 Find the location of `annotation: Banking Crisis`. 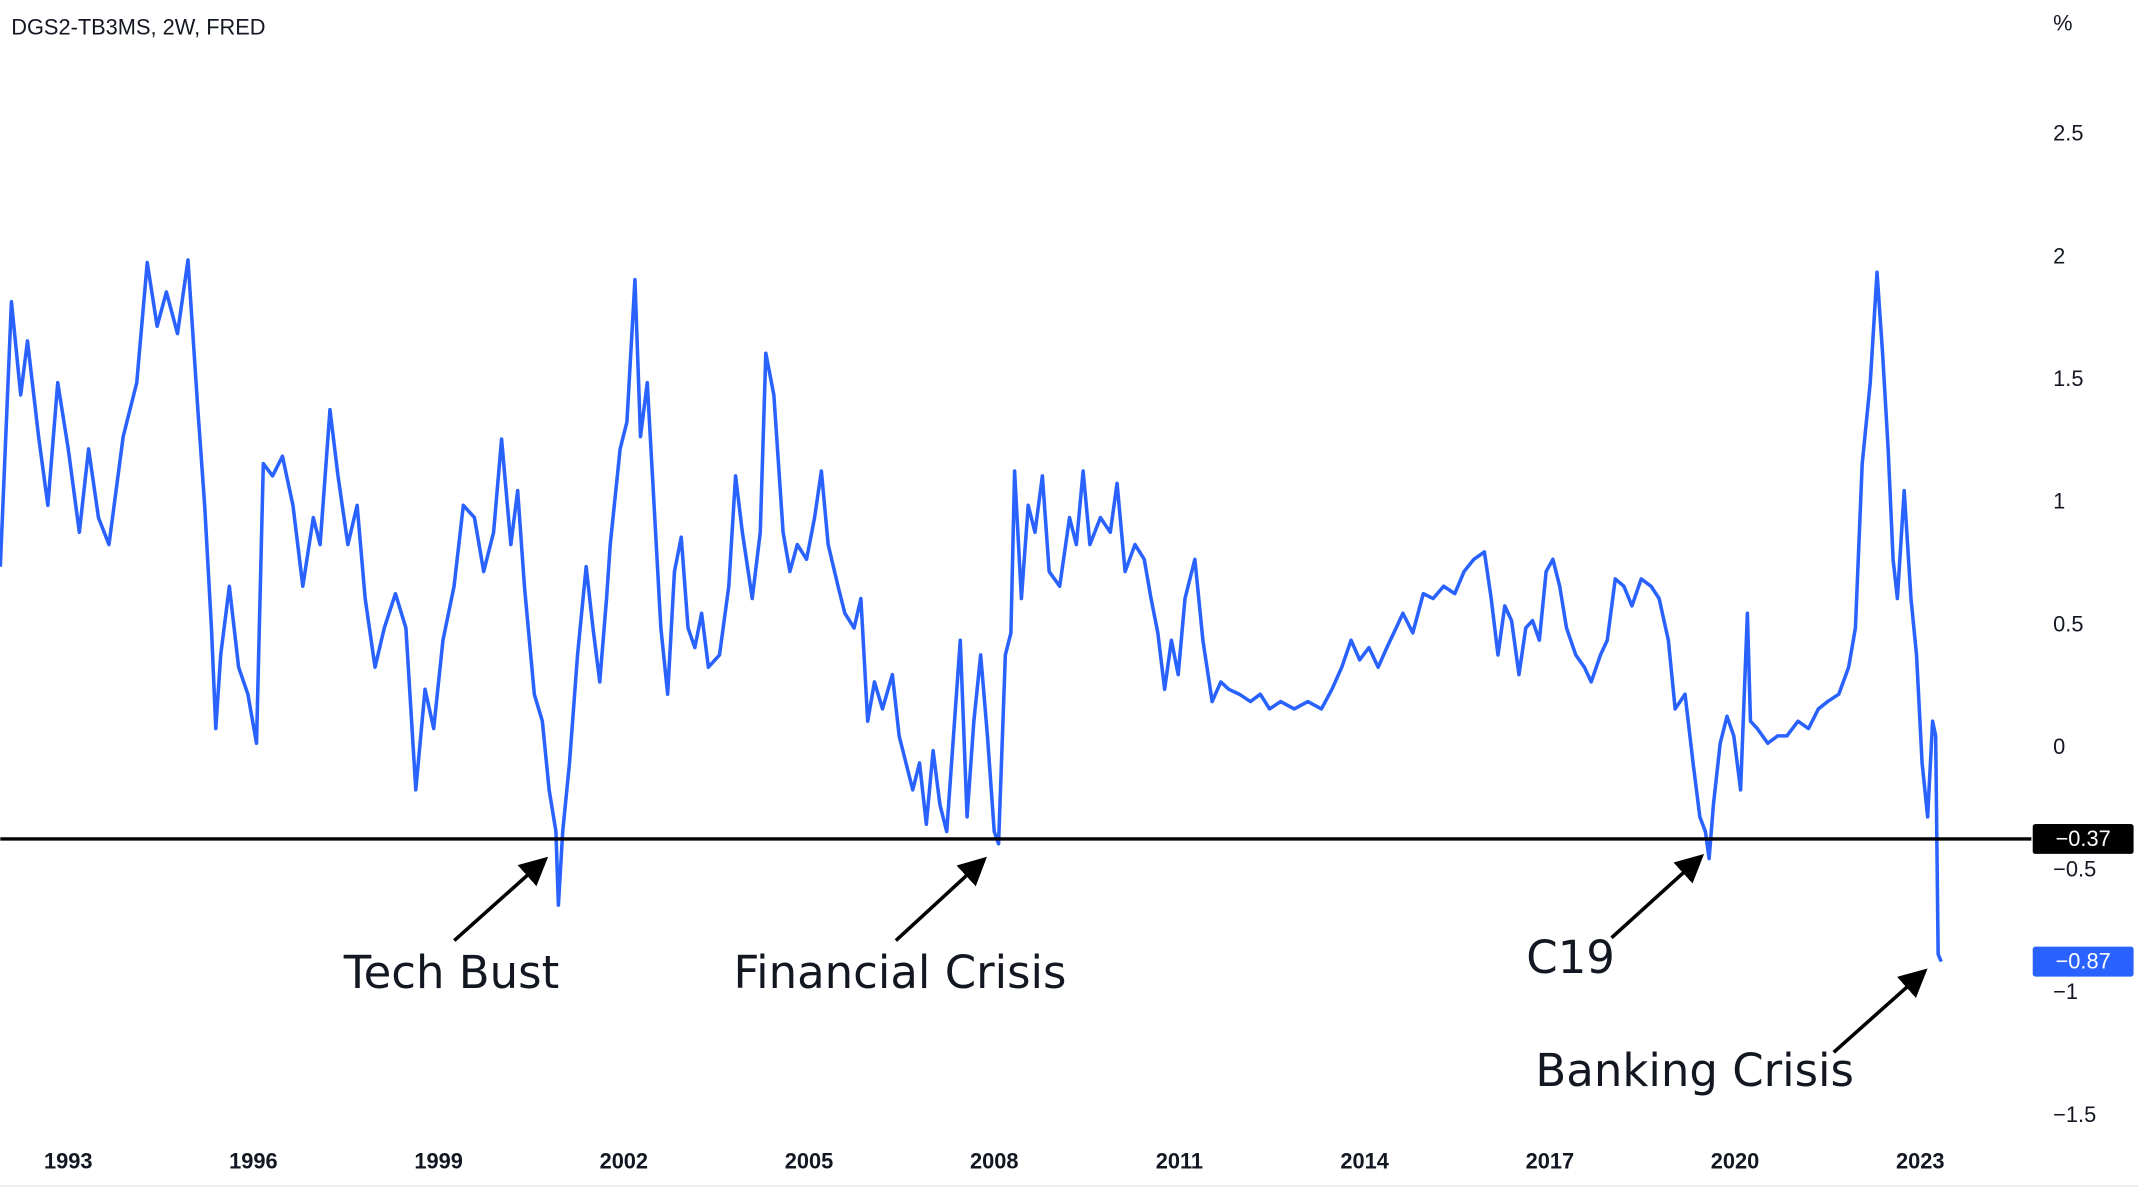

annotation: Banking Crisis is located at coordinates (1694, 1070).